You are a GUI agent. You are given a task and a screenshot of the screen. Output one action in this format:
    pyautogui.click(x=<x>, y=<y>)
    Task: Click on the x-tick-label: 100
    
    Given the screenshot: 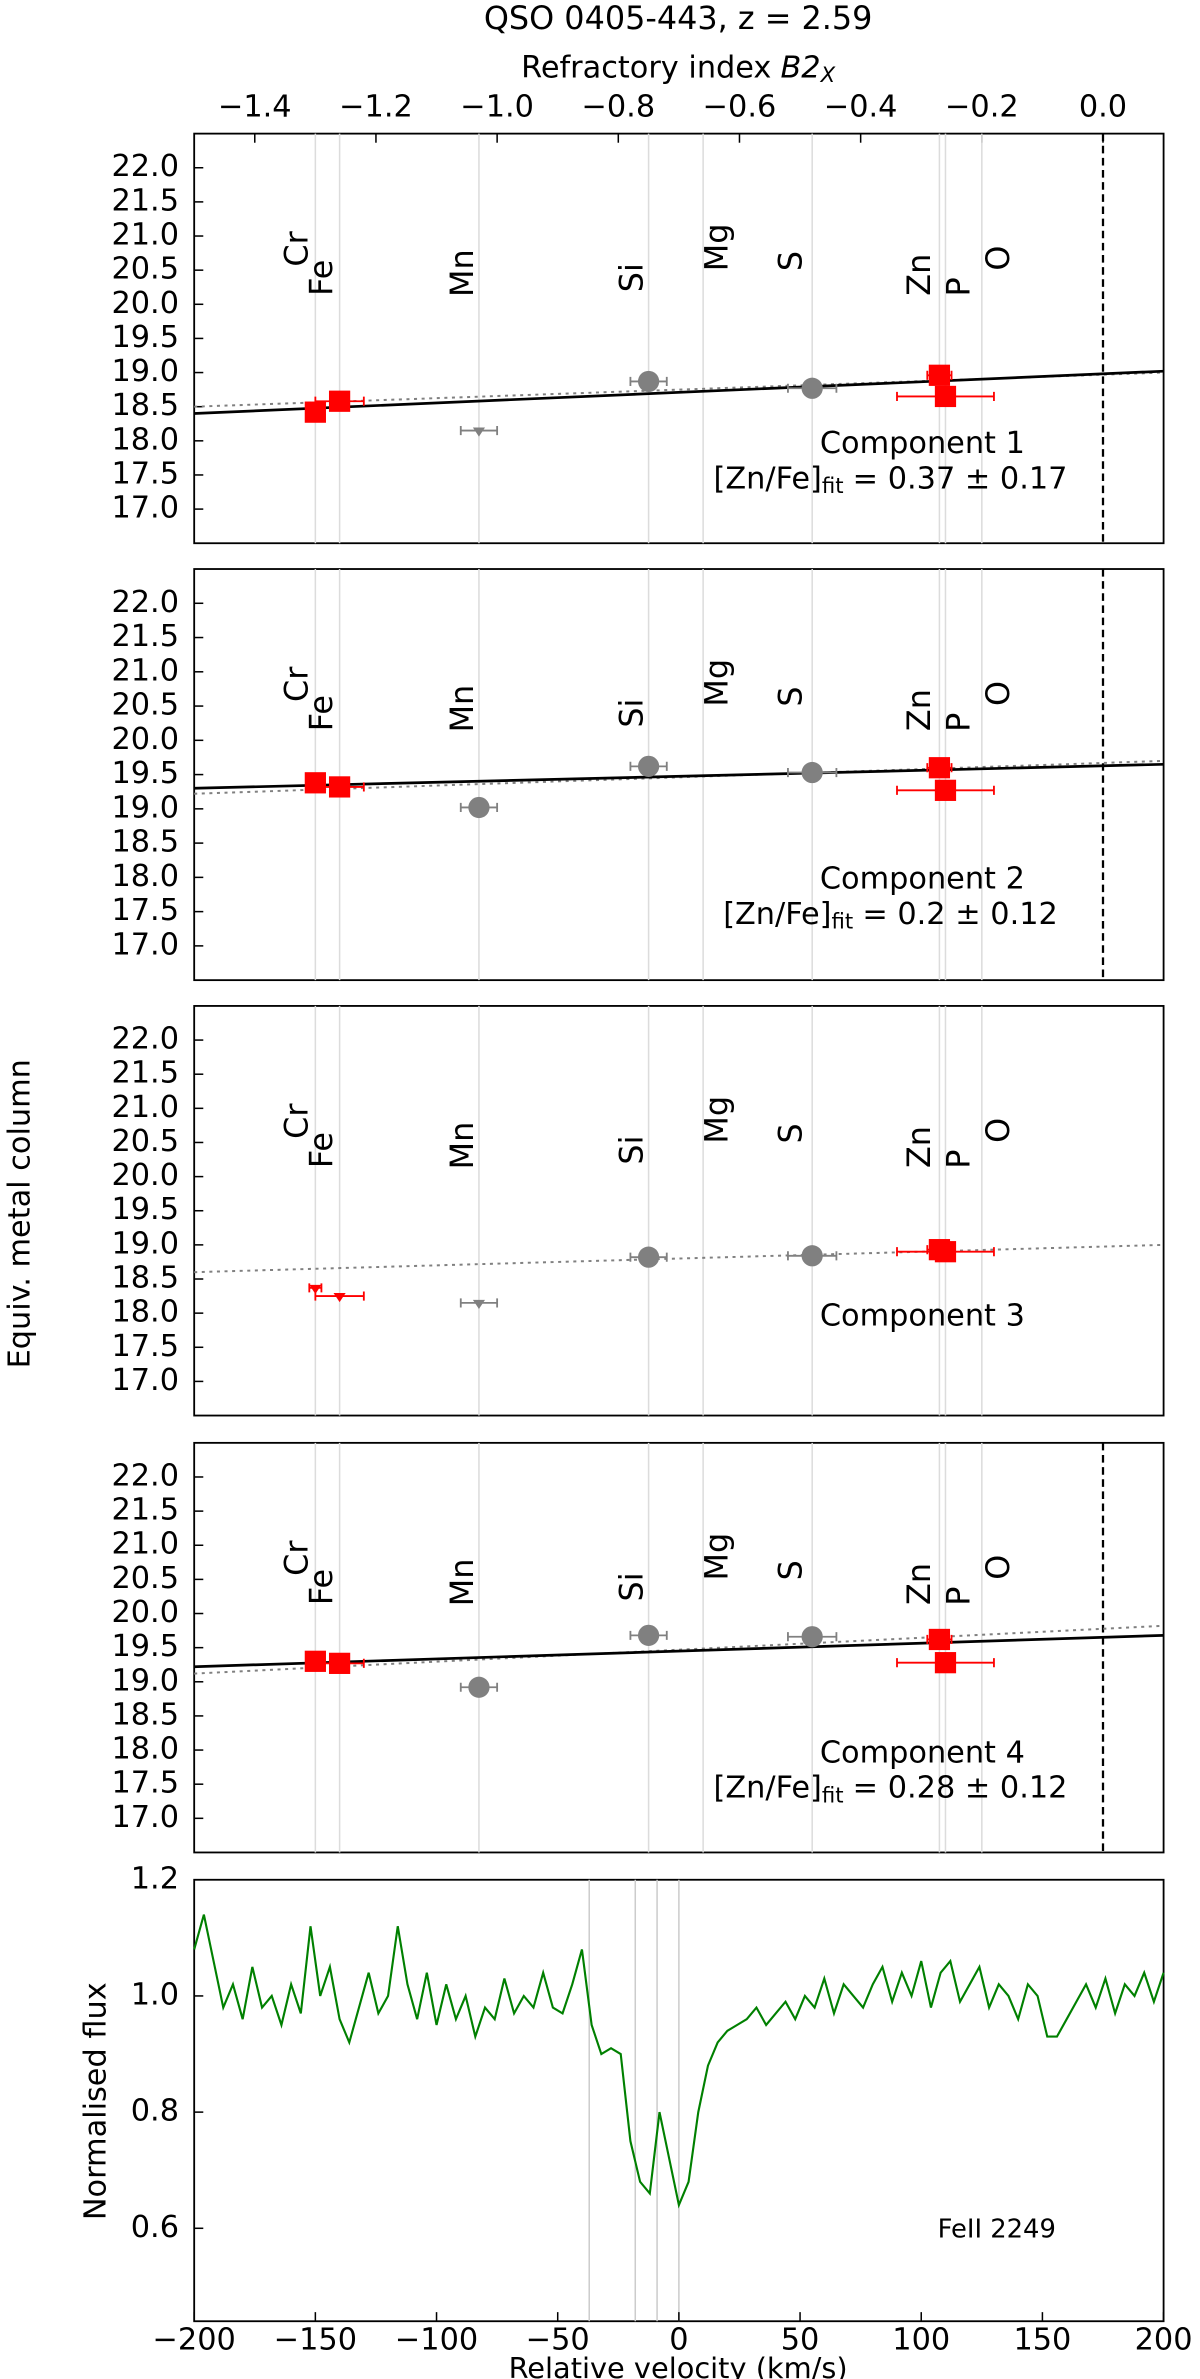 What is the action you would take?
    pyautogui.click(x=921, y=2339)
    